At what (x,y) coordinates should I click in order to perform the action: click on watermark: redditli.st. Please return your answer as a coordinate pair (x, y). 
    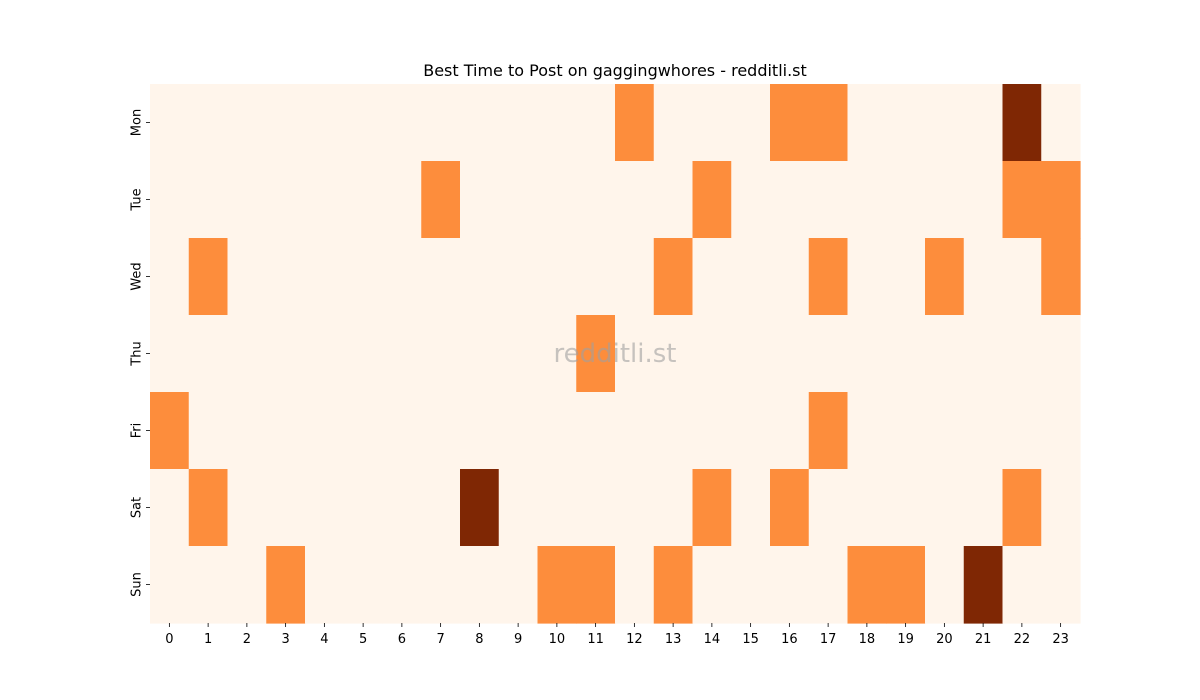
    Looking at the image, I should click on (615, 354).